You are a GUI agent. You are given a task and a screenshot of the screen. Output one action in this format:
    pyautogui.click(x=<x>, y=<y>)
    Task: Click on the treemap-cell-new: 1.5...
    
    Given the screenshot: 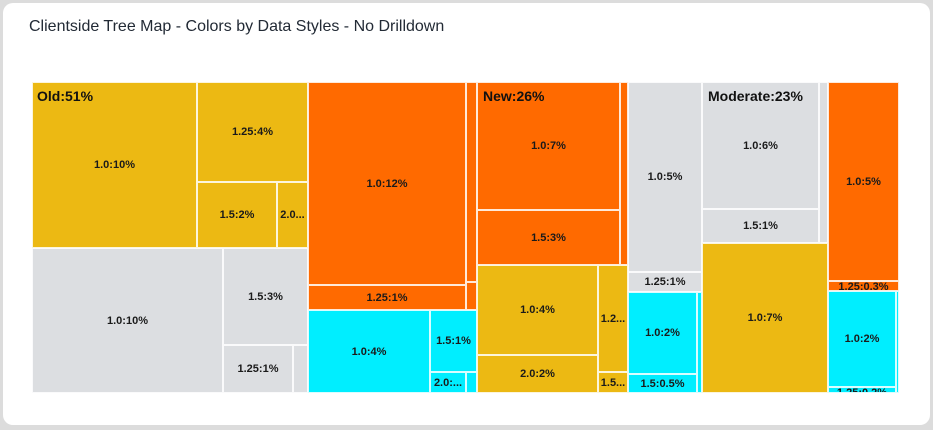 What is the action you would take?
    pyautogui.click(x=613, y=382)
    